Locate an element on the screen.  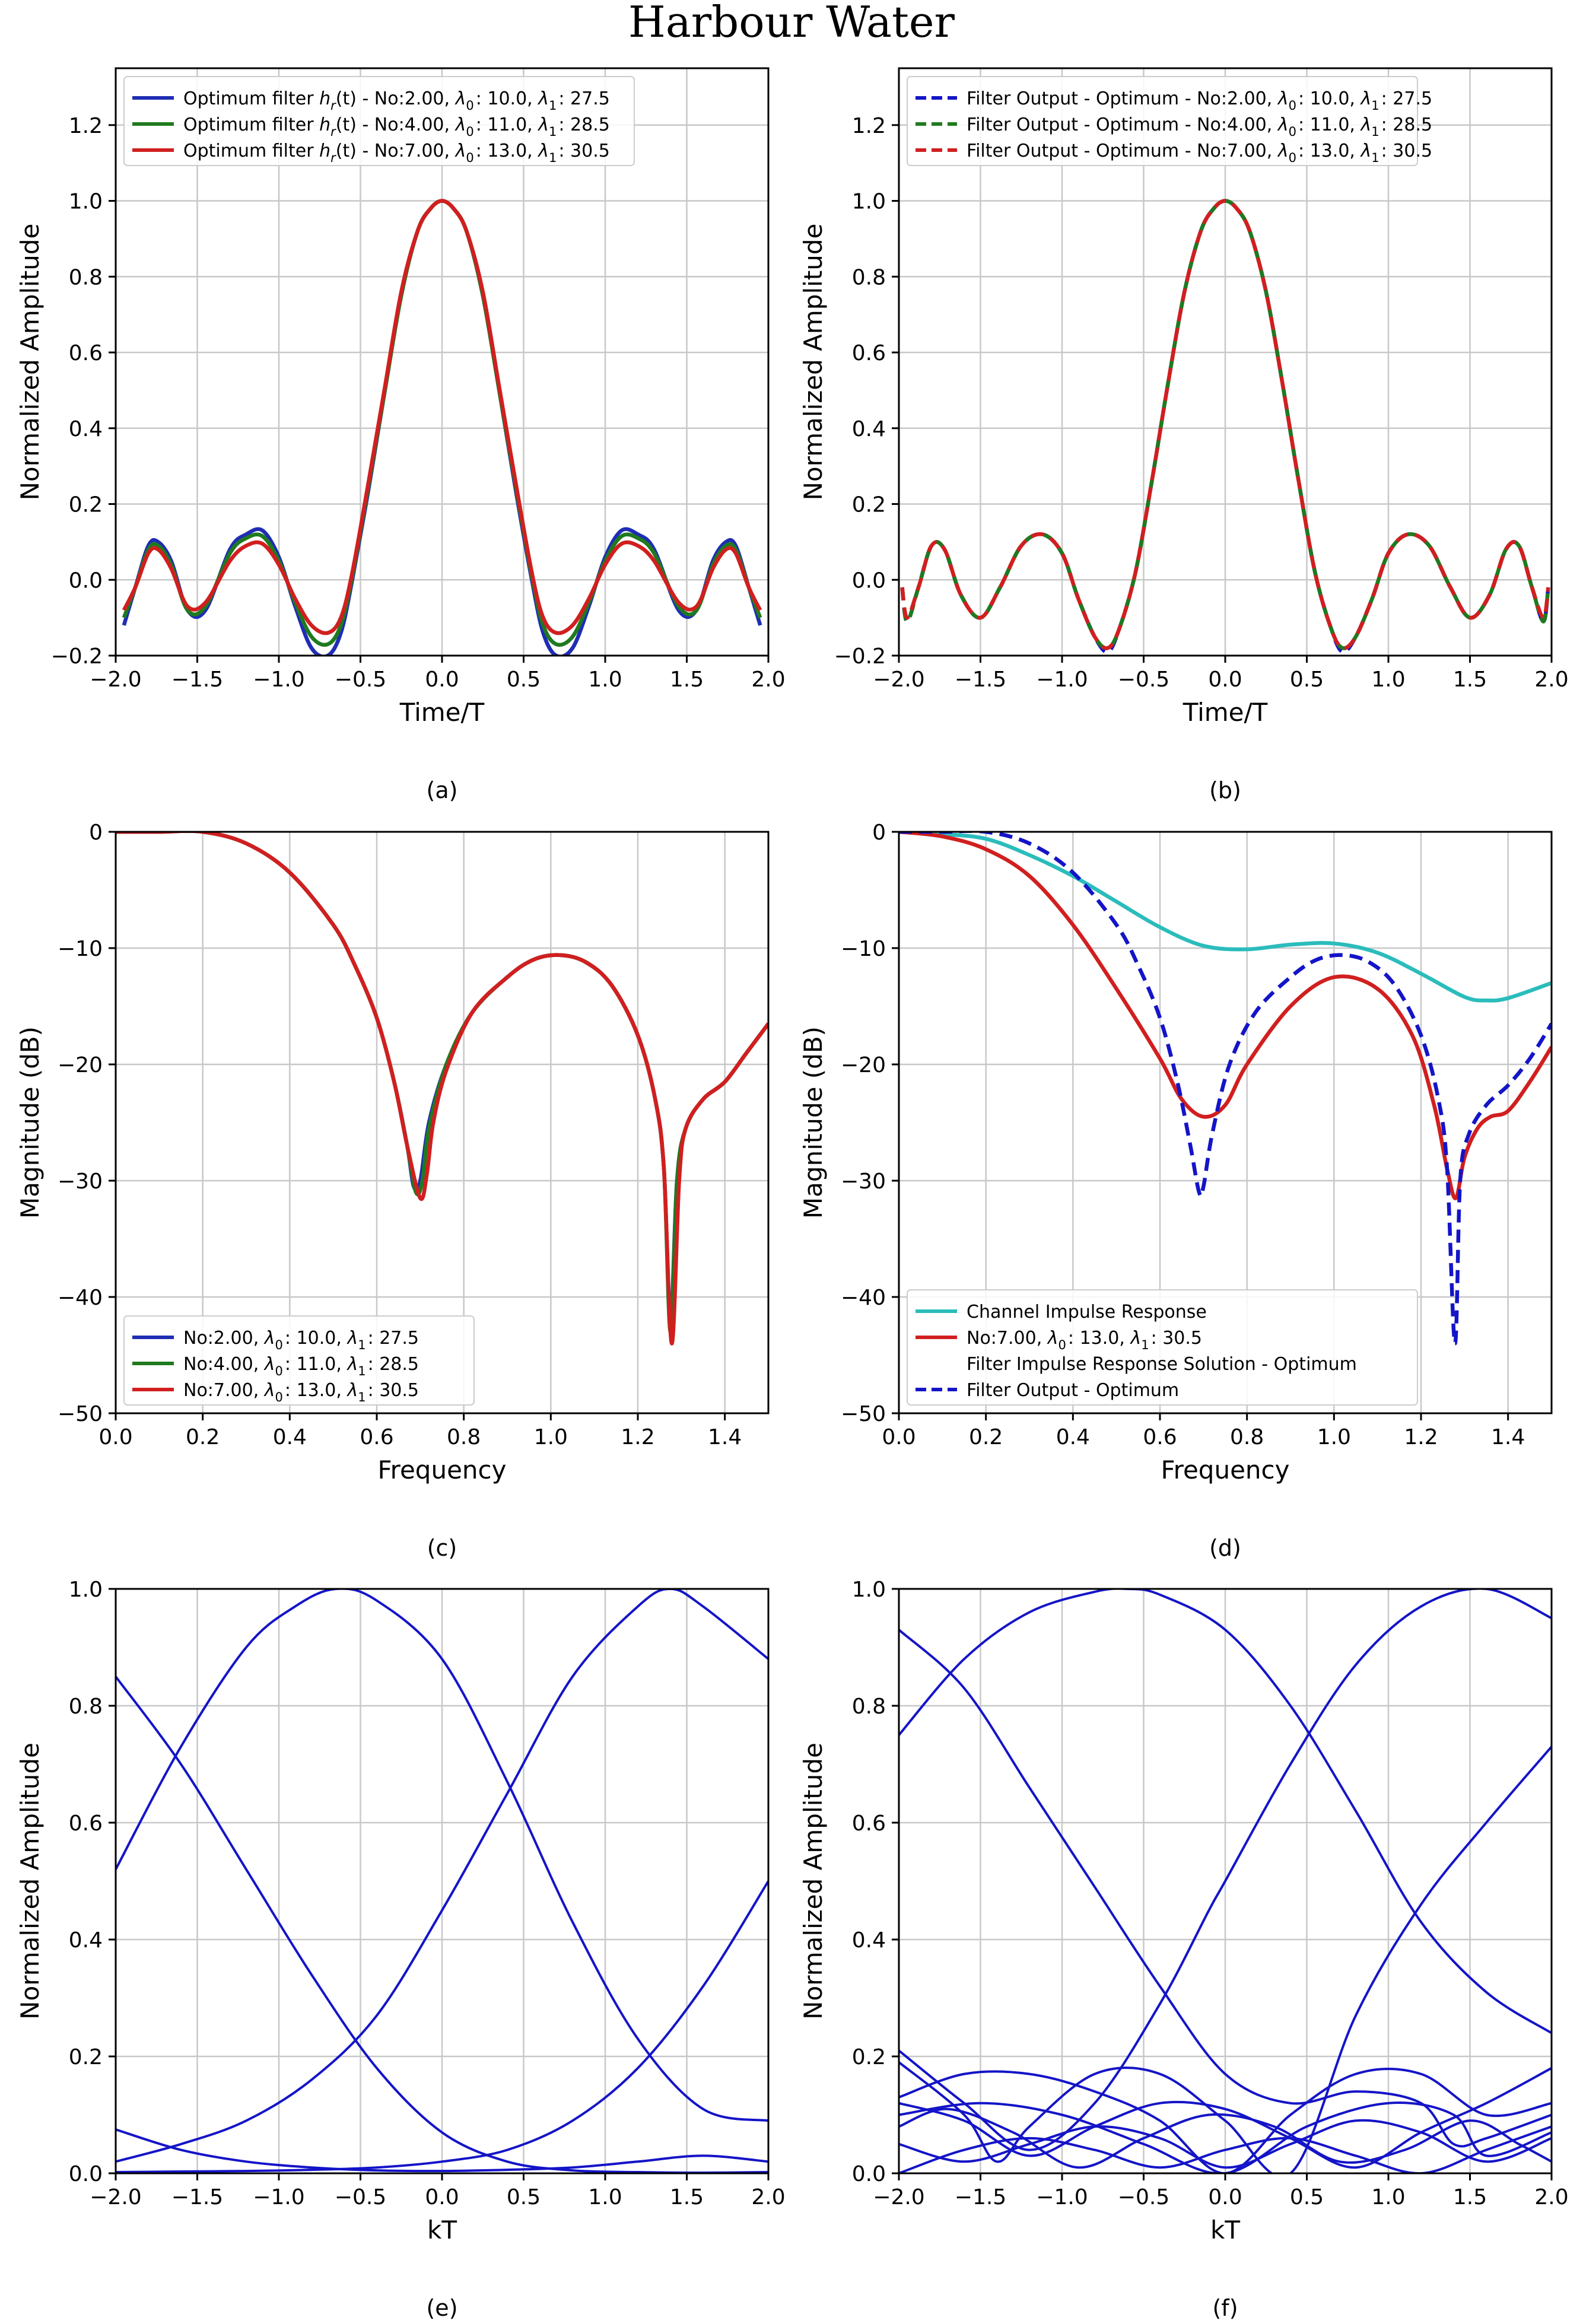
x-tick-label: 1.5 is located at coordinates (687, 2197).